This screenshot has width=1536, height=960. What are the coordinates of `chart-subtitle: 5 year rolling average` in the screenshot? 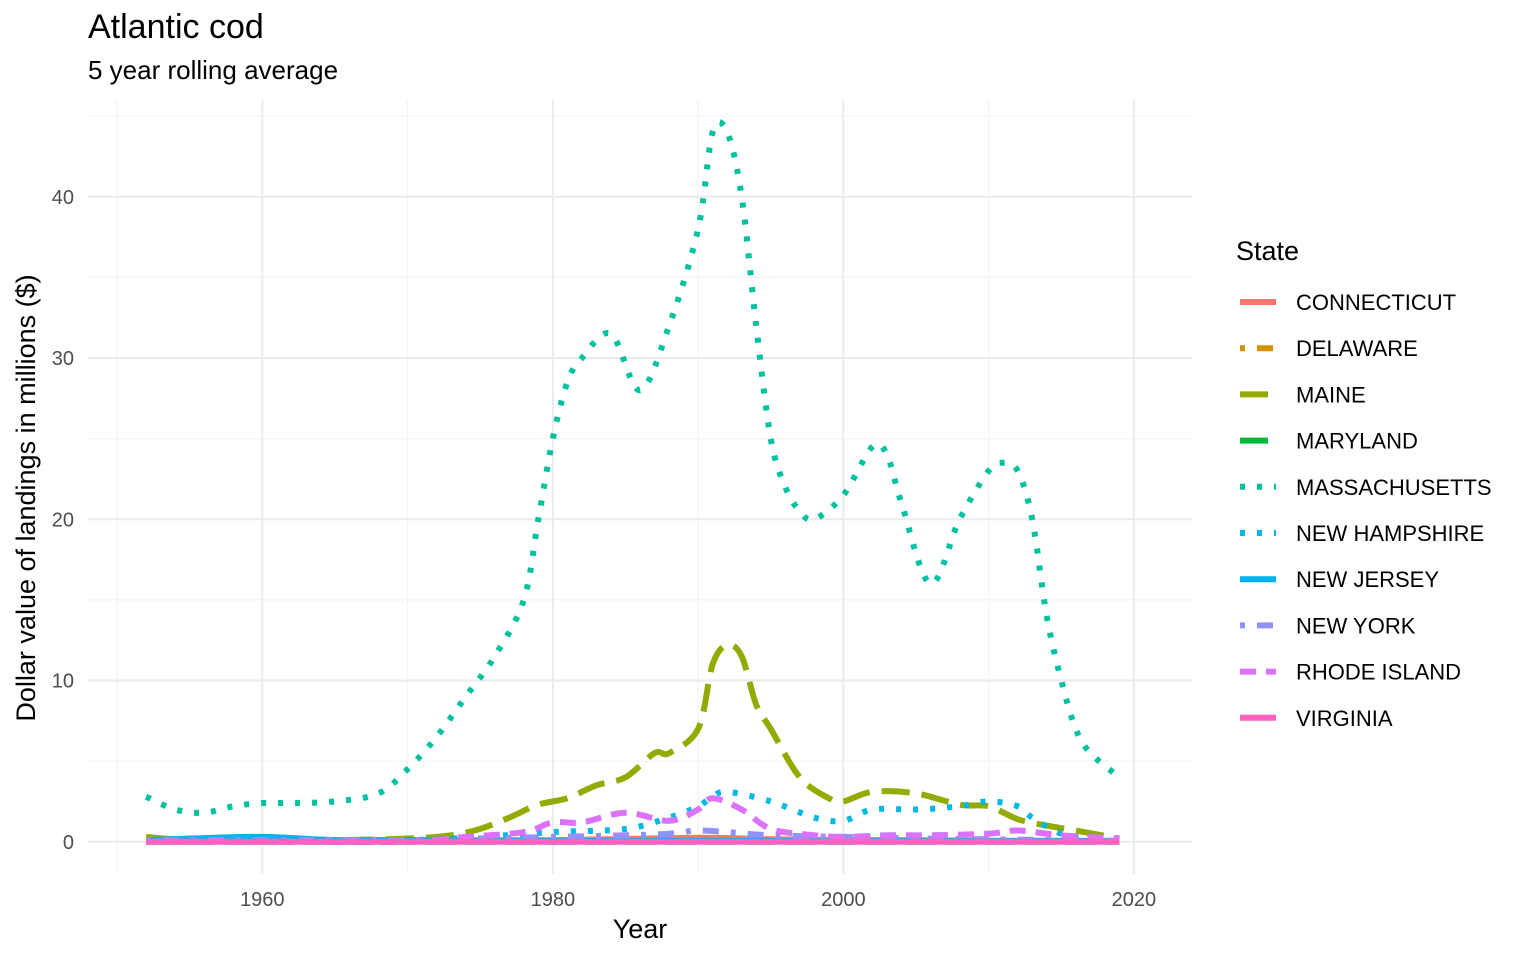 It's located at (213, 70).